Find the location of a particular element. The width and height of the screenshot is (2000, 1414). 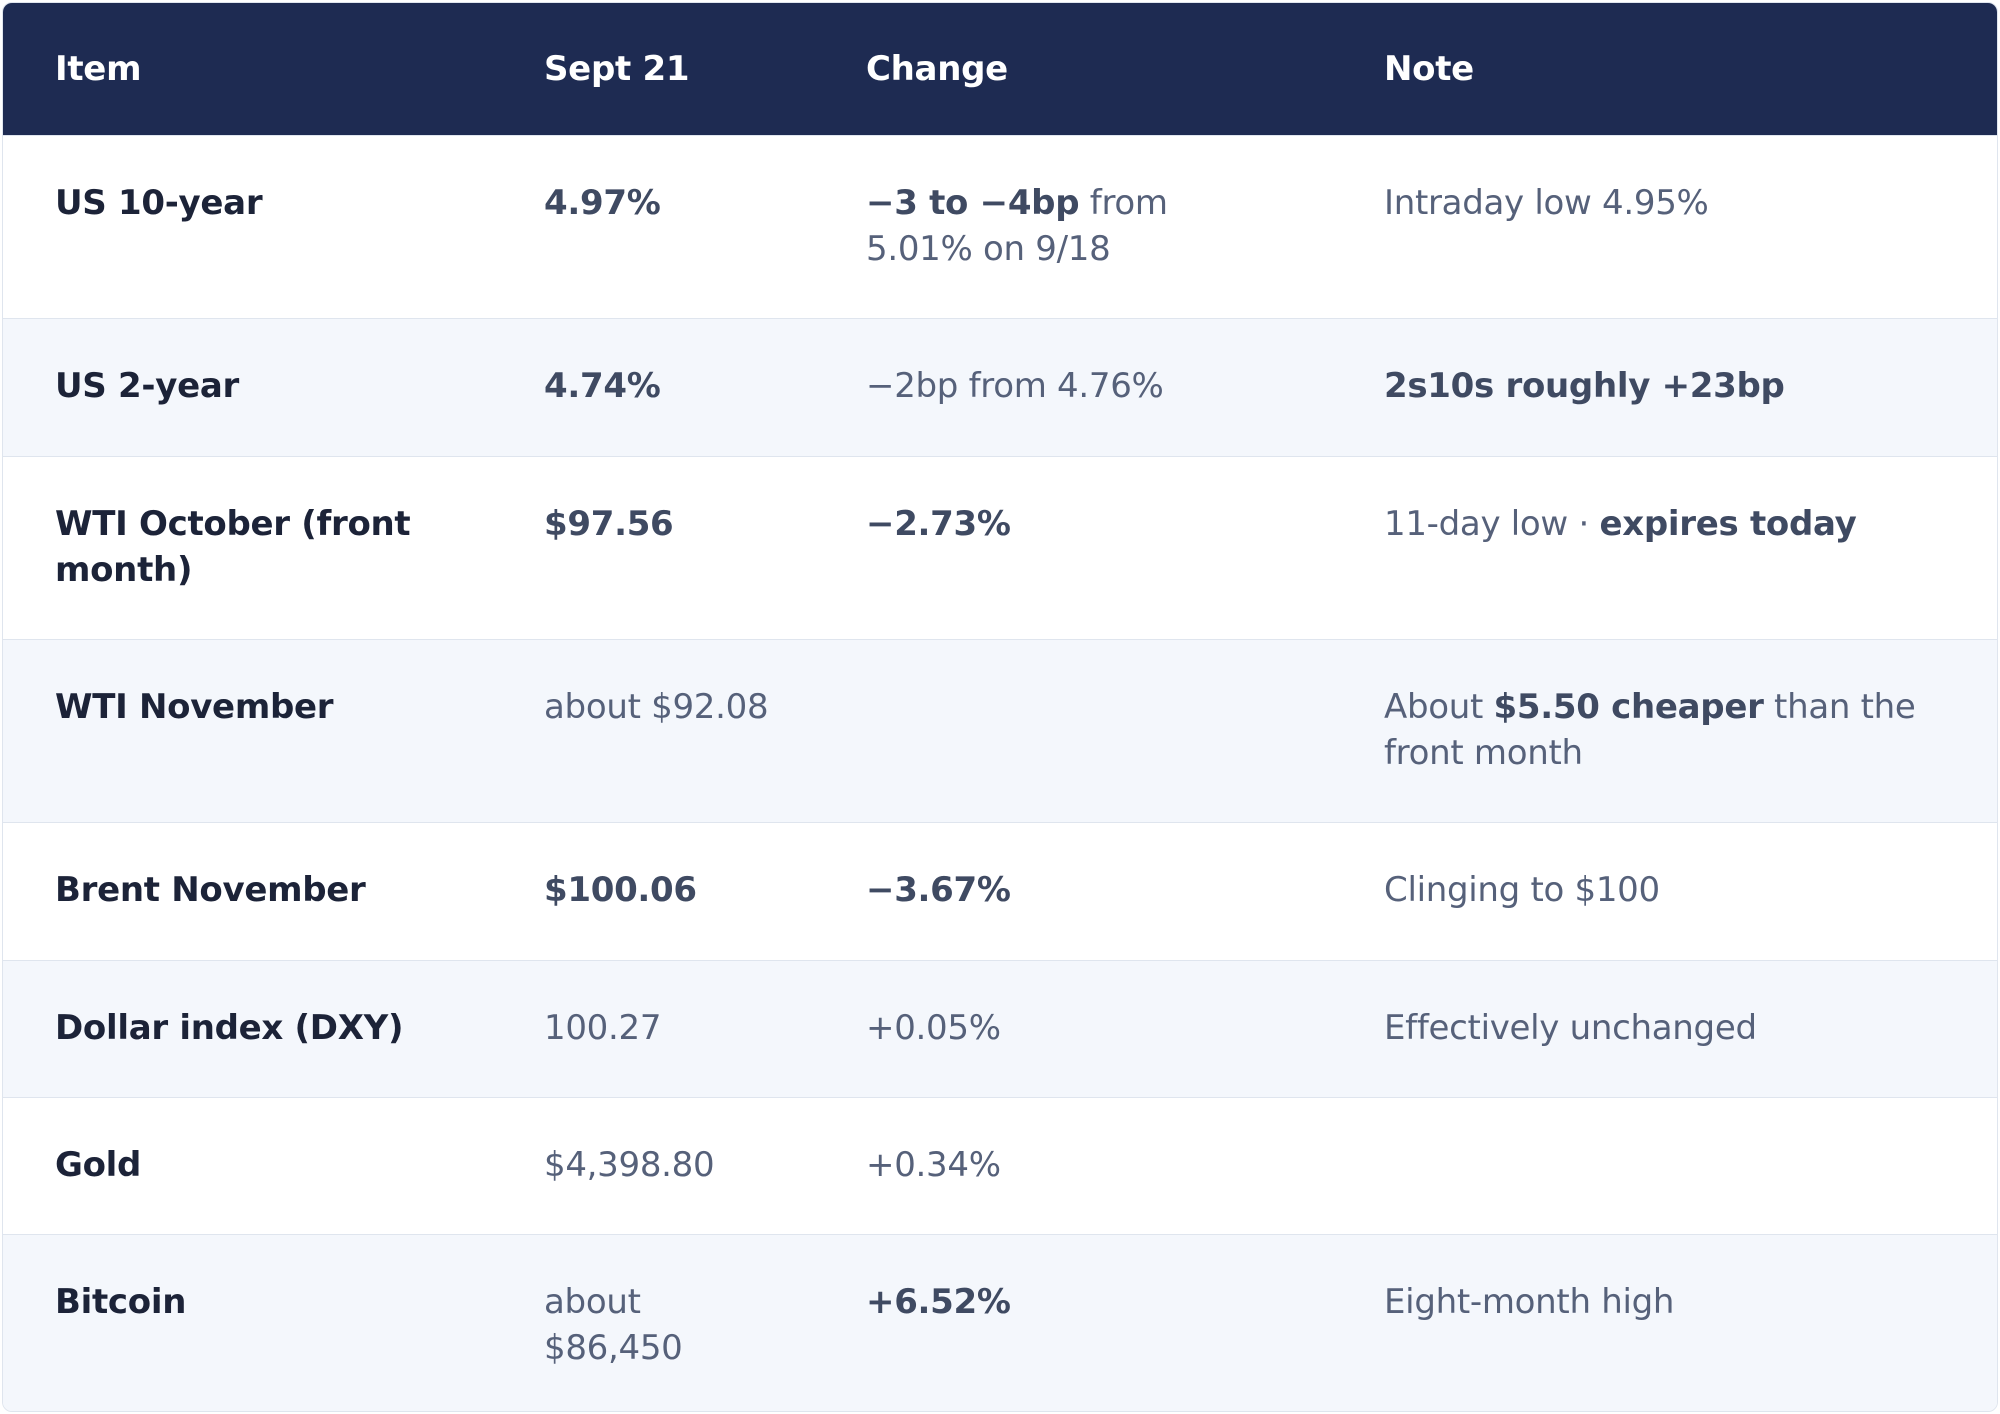

row-change: +0.05% is located at coordinates (1073, 1028).